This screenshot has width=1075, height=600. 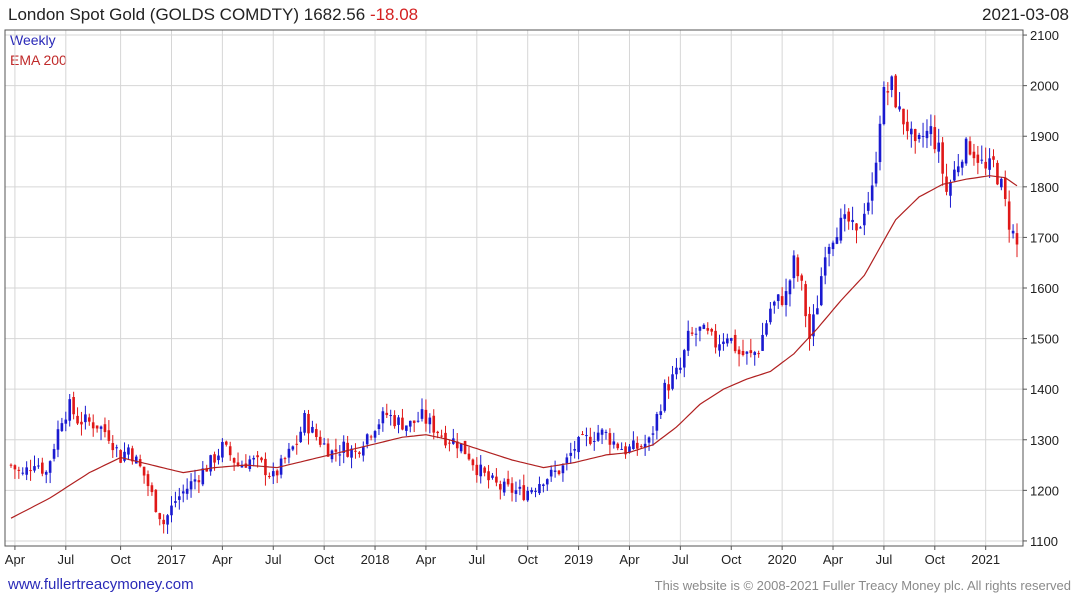 I want to click on y-tick-label: 1300, so click(x=1044, y=440).